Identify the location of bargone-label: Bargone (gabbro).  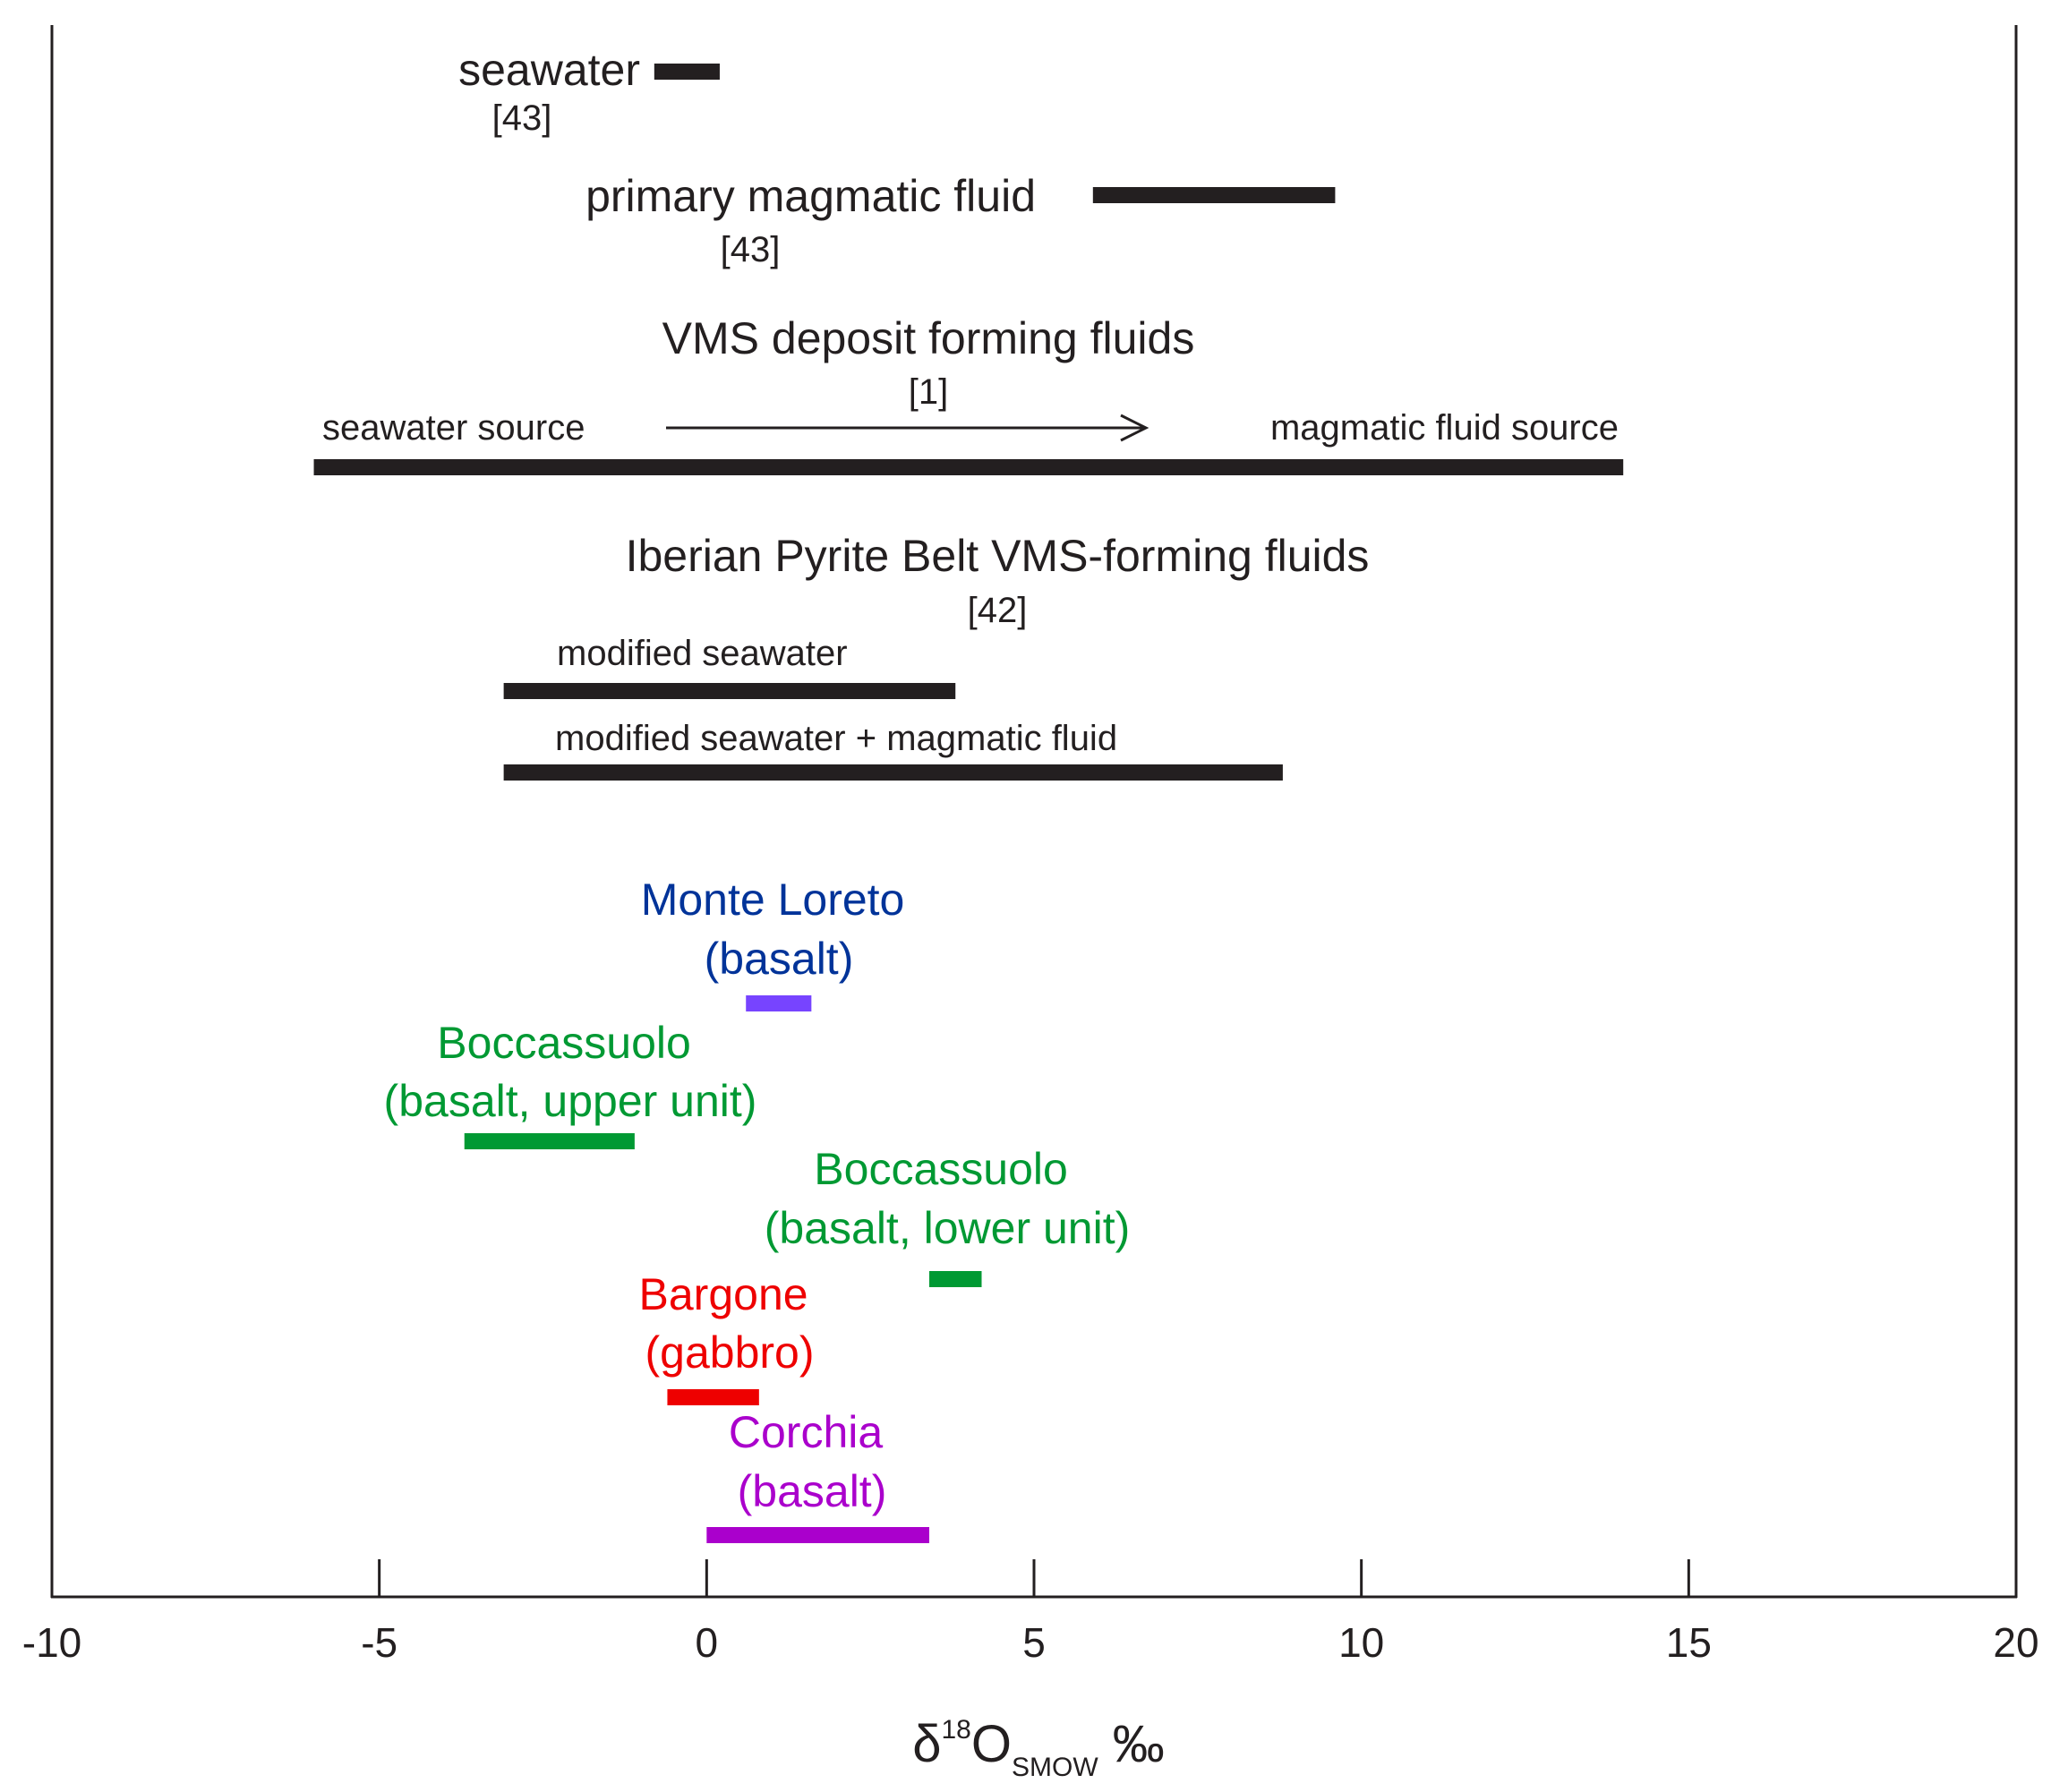
(730, 1323).